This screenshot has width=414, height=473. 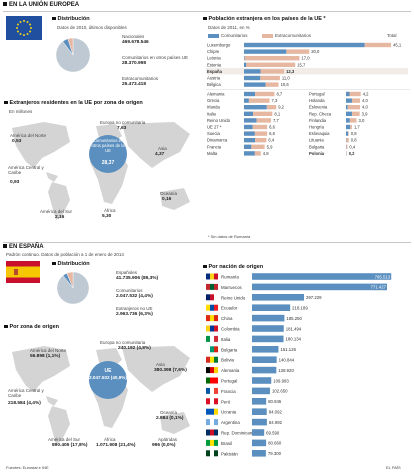 I want to click on es-distribution-title: Distribución, so click(x=71, y=264).